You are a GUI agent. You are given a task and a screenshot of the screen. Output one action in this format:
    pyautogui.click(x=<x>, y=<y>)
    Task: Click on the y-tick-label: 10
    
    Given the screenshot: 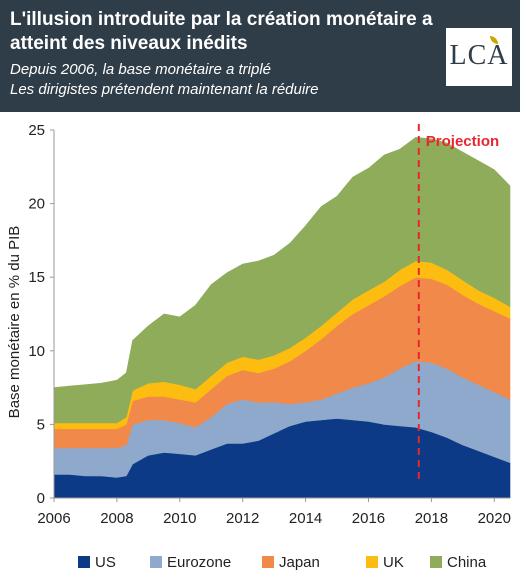 What is the action you would take?
    pyautogui.click(x=36, y=351)
    